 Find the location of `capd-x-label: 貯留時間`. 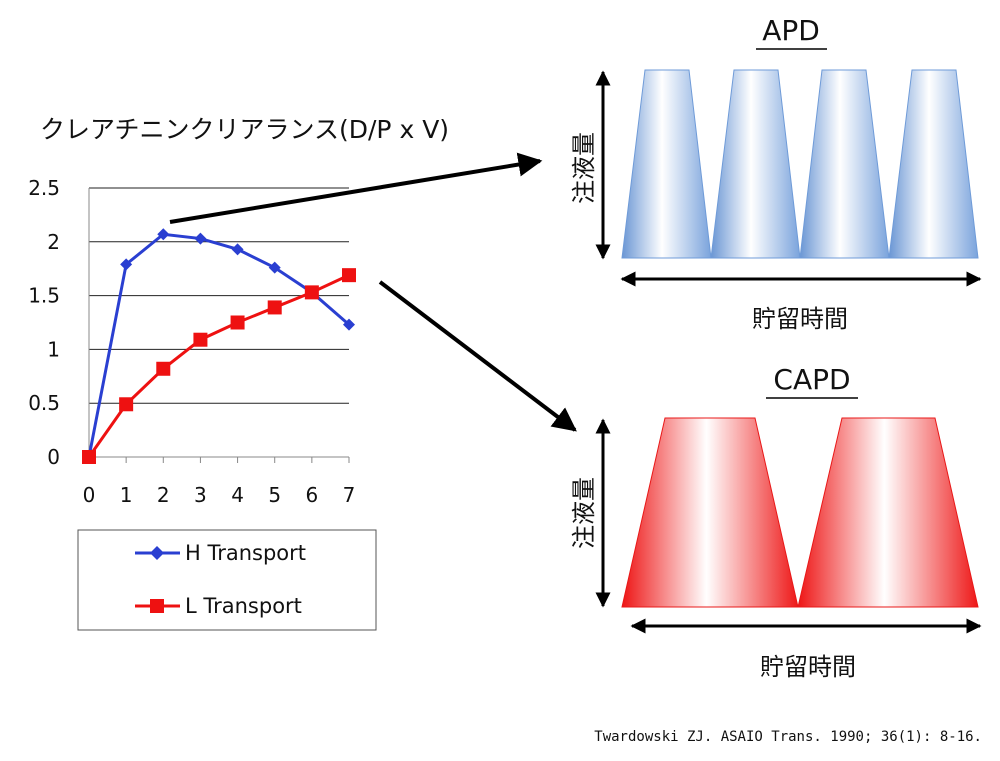

capd-x-label: 貯留時間 is located at coordinates (808, 667).